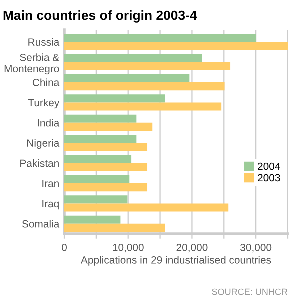 The image size is (300, 300). Describe the element at coordinates (64, 248) in the screenshot. I see `x-tick-label: 0` at that location.